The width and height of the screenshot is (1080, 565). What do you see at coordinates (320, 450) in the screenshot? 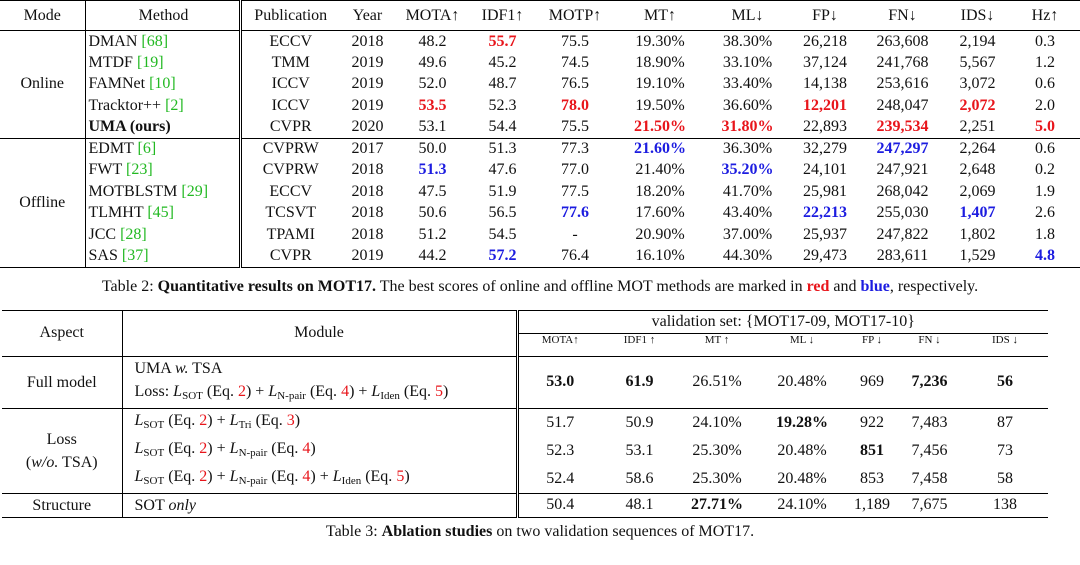
I see `module-cell: LSOT (Eq. 2) + LN-pair (Eq. 4)` at bounding box center [320, 450].